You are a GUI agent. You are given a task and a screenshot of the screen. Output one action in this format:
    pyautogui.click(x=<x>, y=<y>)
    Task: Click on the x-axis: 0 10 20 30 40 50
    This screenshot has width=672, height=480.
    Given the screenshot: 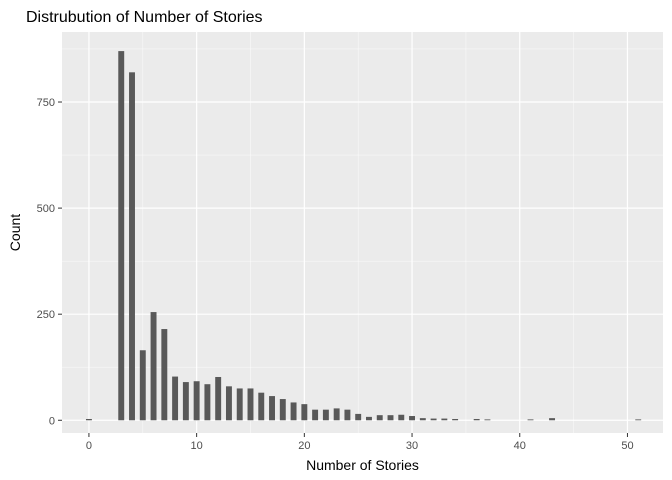 What is the action you would take?
    pyautogui.click(x=360, y=442)
    